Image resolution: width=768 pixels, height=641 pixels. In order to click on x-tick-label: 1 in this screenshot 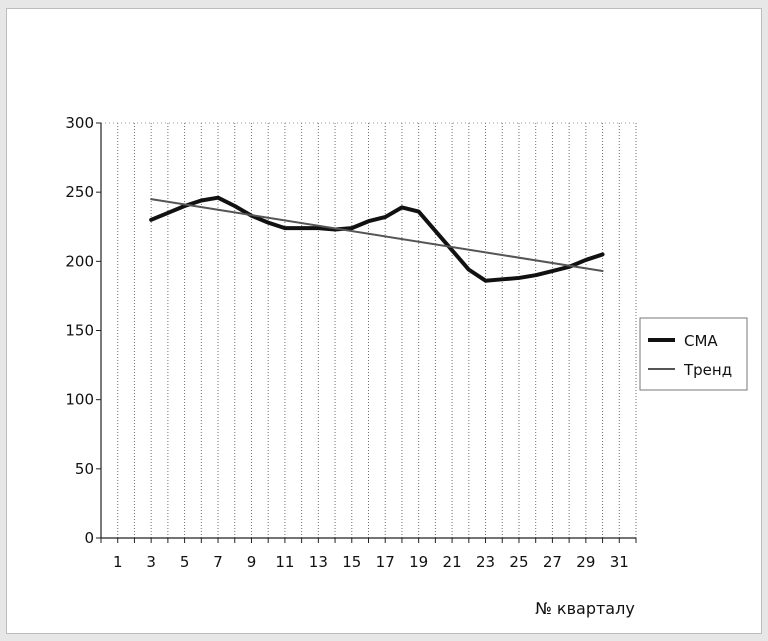, I will do `click(118, 562)`.